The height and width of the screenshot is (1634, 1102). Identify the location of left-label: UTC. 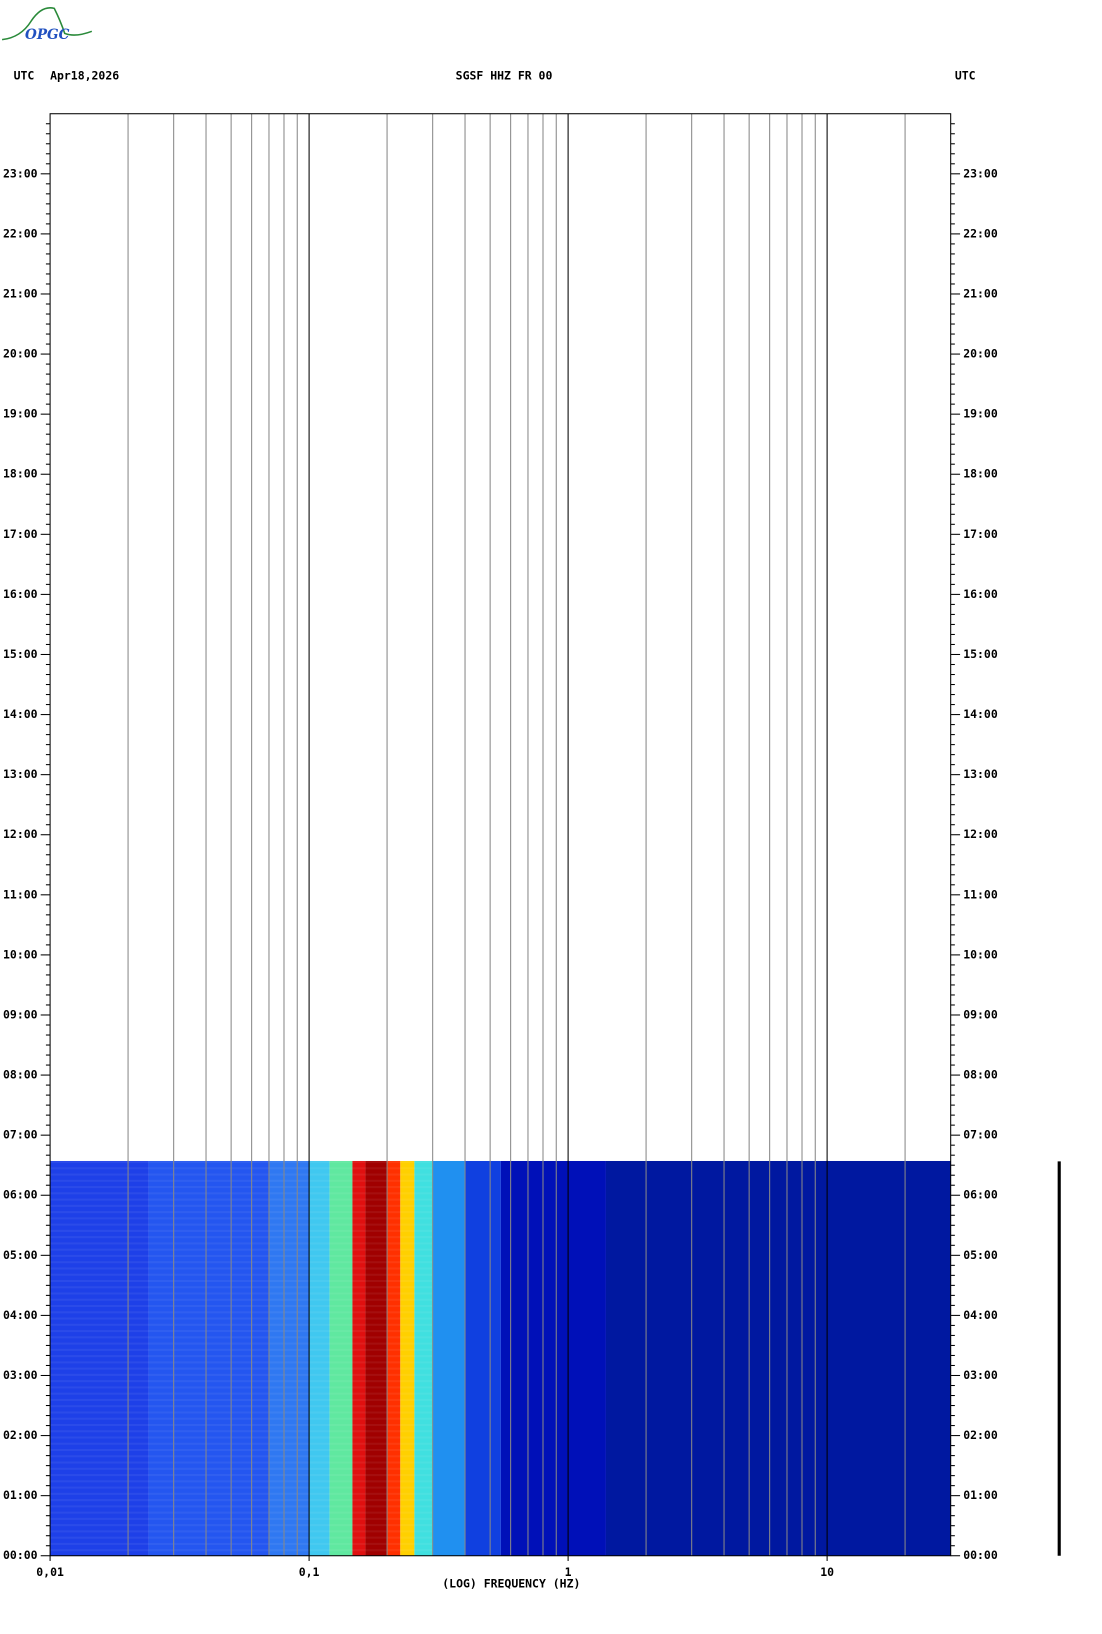
(24, 76).